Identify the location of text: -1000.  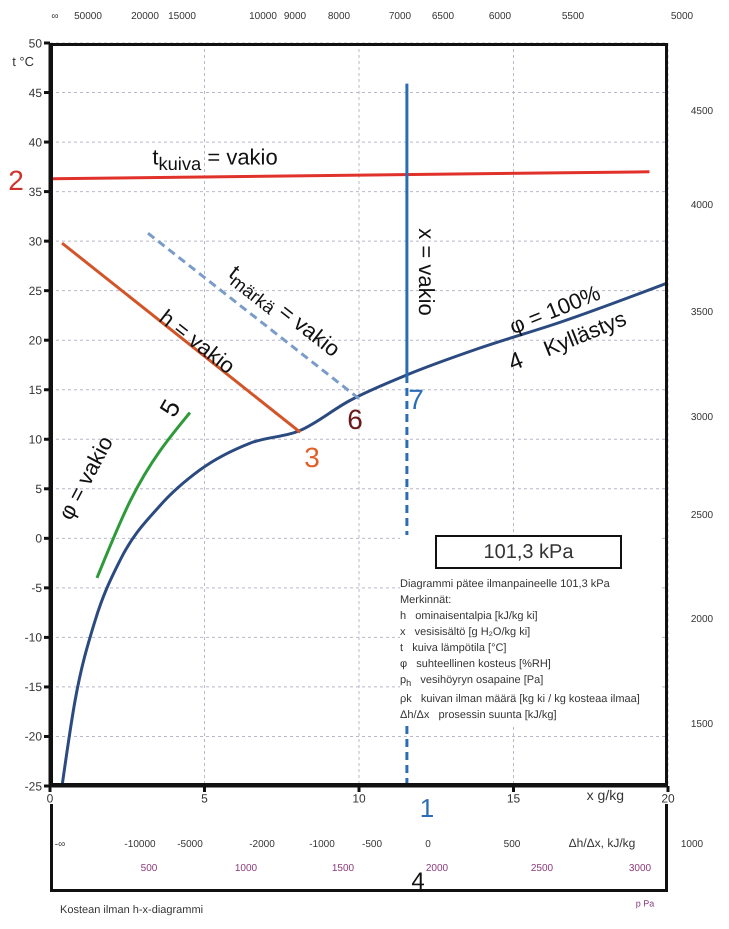
(322, 844).